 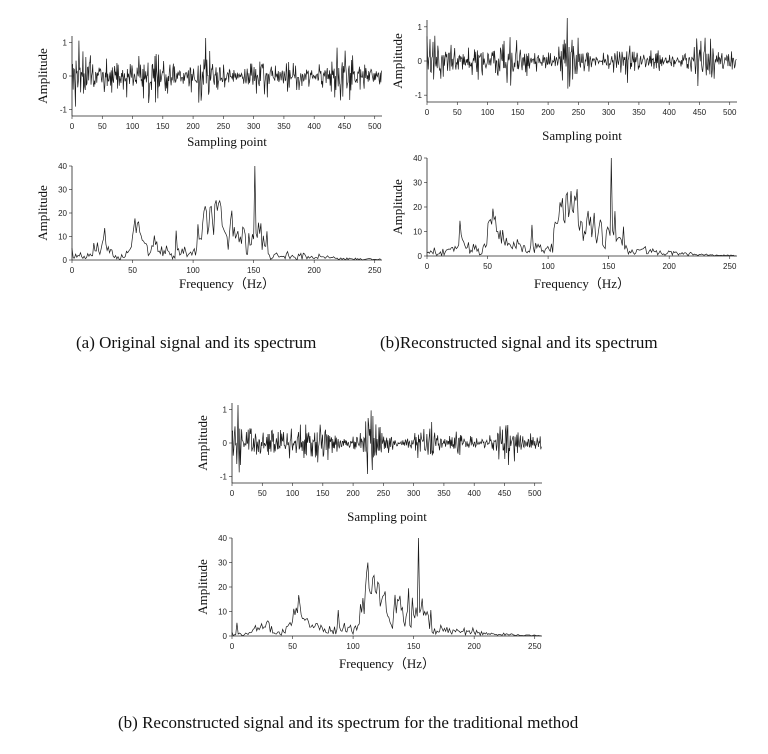 What do you see at coordinates (519, 342) in the screenshot?
I see `caption-b: (b)Reconstructed signal and its spectrum` at bounding box center [519, 342].